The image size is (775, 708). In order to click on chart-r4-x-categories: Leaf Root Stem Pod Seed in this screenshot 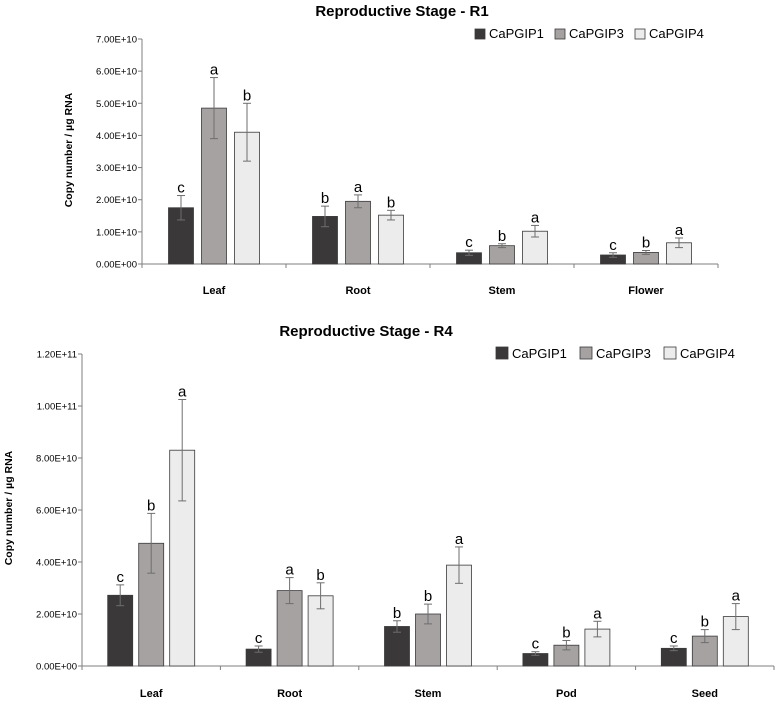, I will do `click(429, 694)`.